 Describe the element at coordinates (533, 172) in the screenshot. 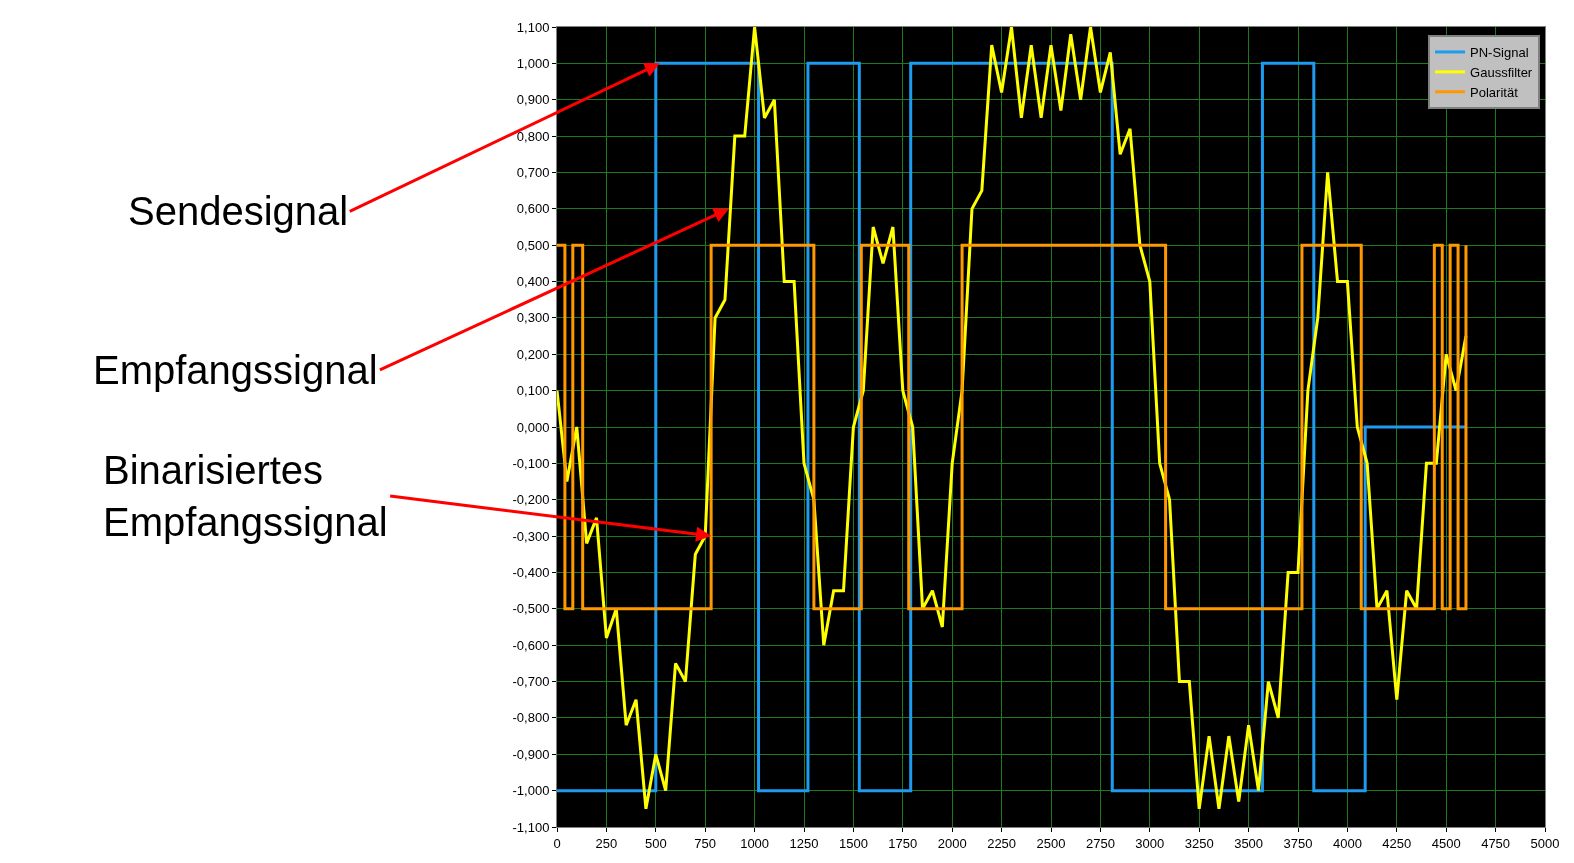

I see `y-tick-label: 0,700` at that location.